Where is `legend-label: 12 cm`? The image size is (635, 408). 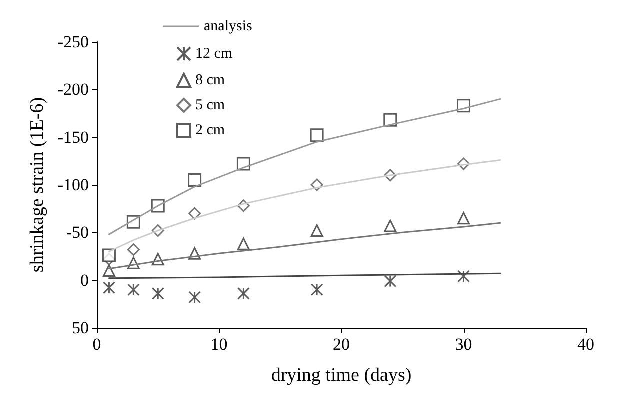 legend-label: 12 cm is located at coordinates (214, 54).